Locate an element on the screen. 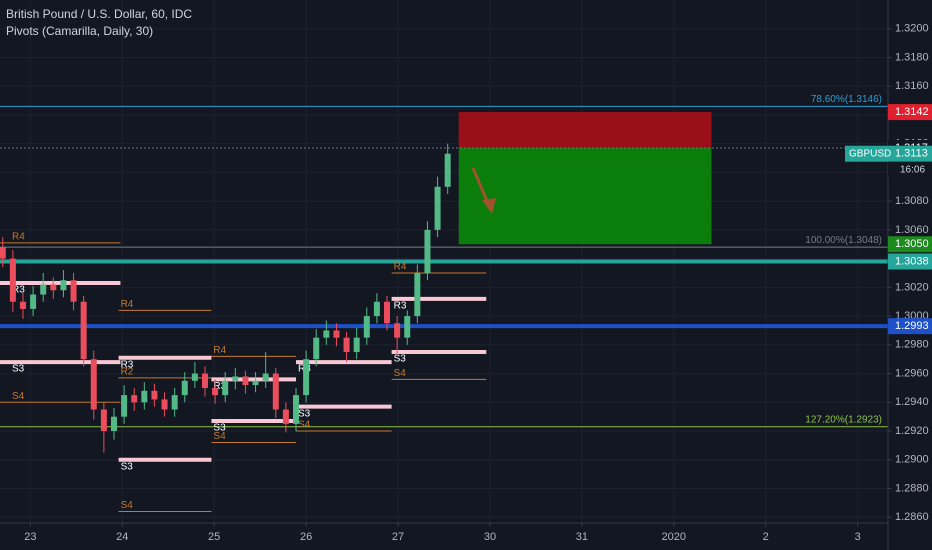  price-marker-label: 1.3050 is located at coordinates (912, 244).